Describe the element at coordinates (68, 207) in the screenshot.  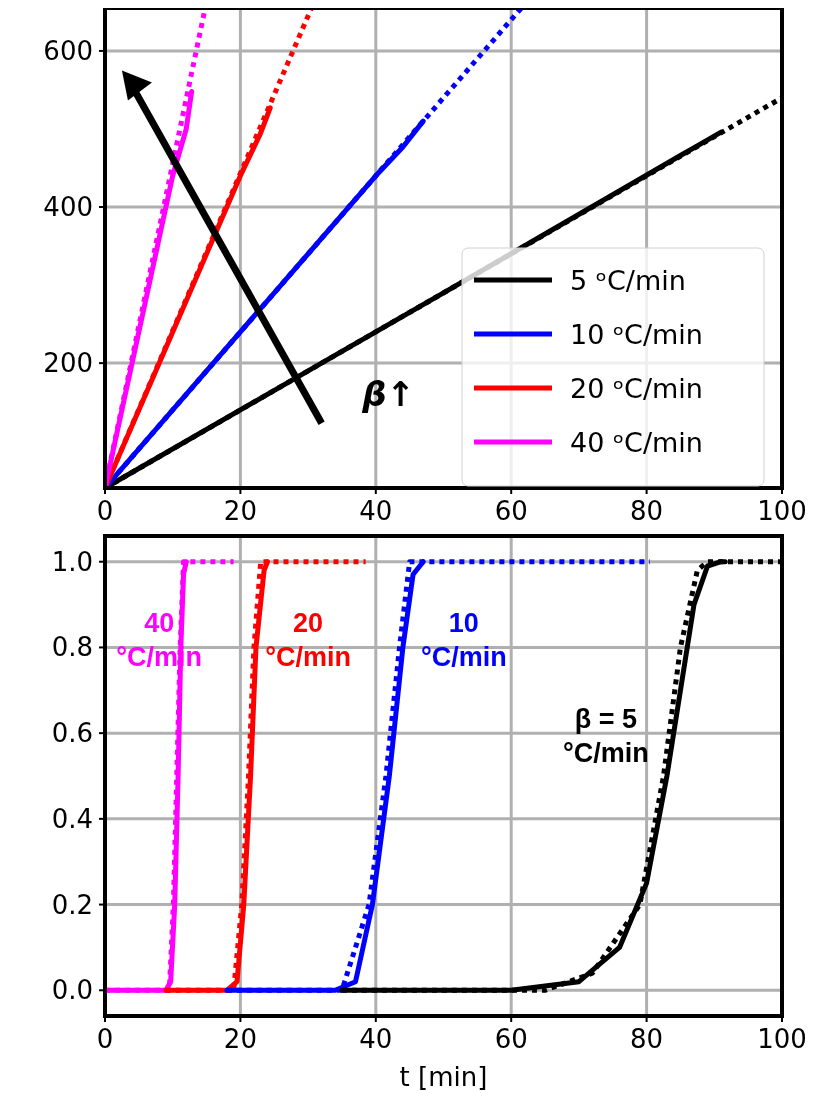
I see `y-tick-label: 400` at that location.